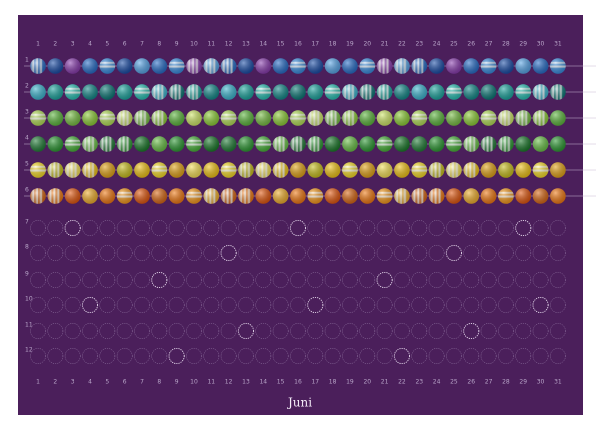 The height and width of the screenshot is (436, 600). I want to click on day-label-top: 31, so click(558, 44).